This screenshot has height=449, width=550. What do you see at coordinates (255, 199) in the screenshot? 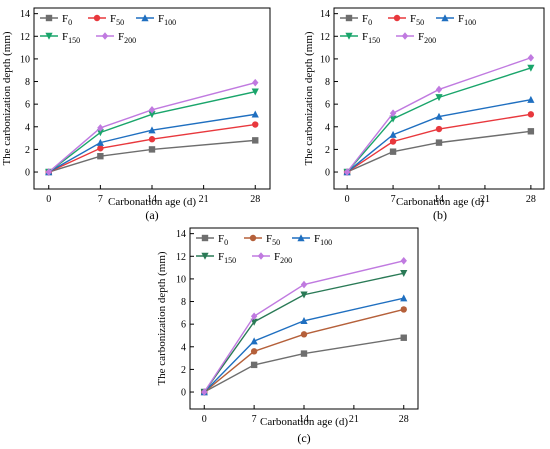
I see `x-tick-label: 28` at bounding box center [255, 199].